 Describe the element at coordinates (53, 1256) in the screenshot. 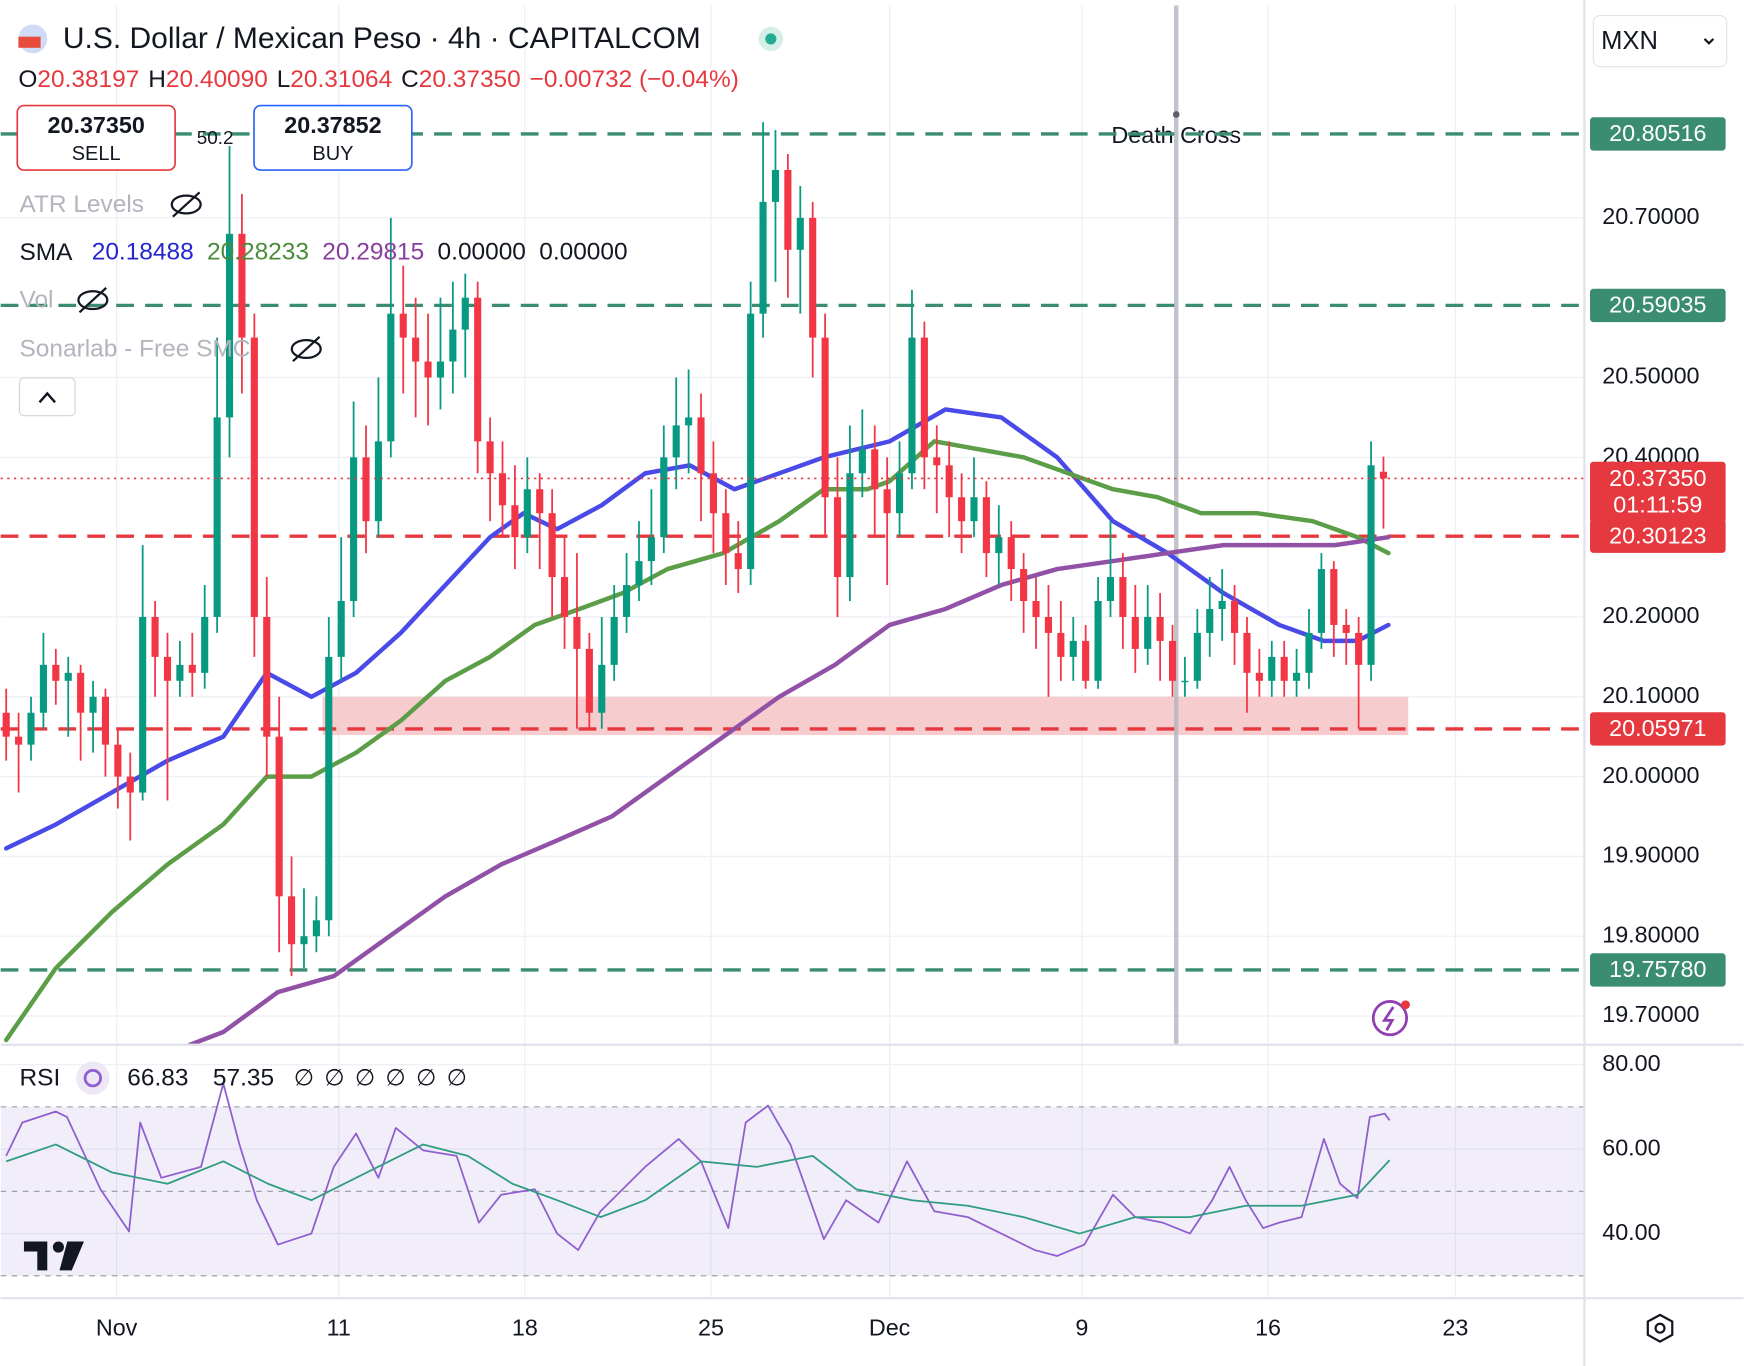

I see `tradingview-logo` at that location.